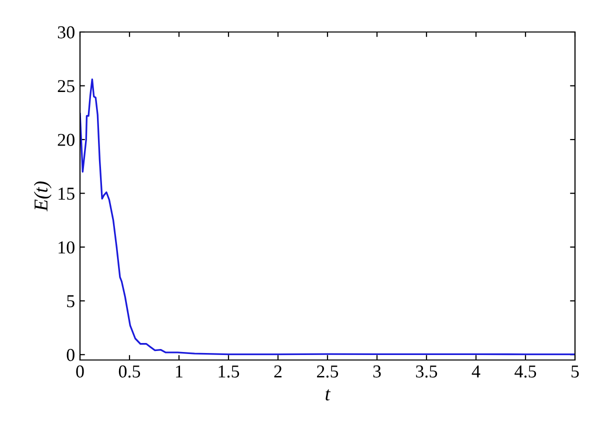 The image size is (600, 437). Describe the element at coordinates (70, 355) in the screenshot. I see `y-tick-label: 0` at that location.